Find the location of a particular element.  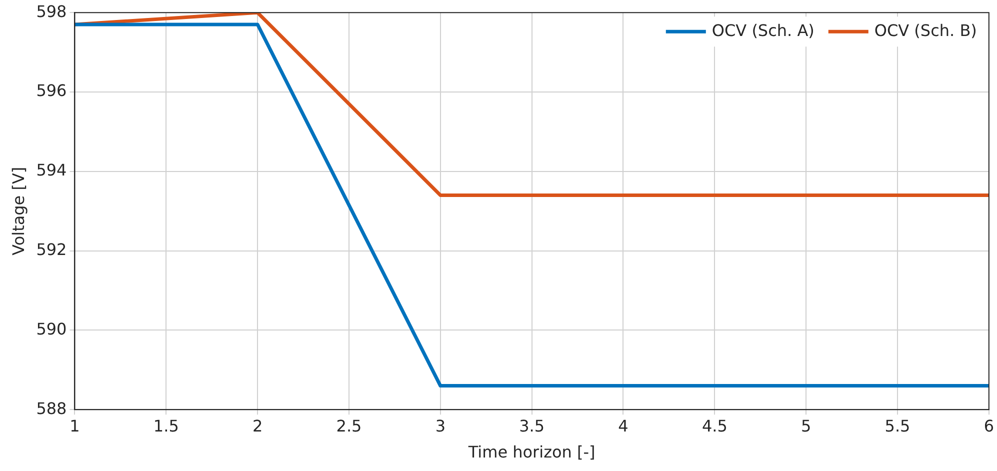

legend-label: OCV (Sch. A) is located at coordinates (763, 30).